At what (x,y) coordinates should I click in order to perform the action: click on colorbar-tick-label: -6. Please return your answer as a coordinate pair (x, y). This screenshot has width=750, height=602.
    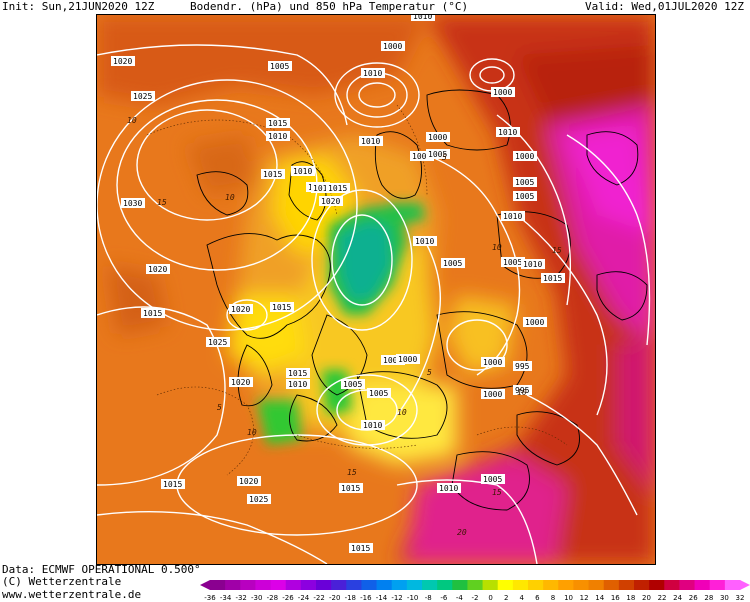
    Looking at the image, I should click on (444, 598).